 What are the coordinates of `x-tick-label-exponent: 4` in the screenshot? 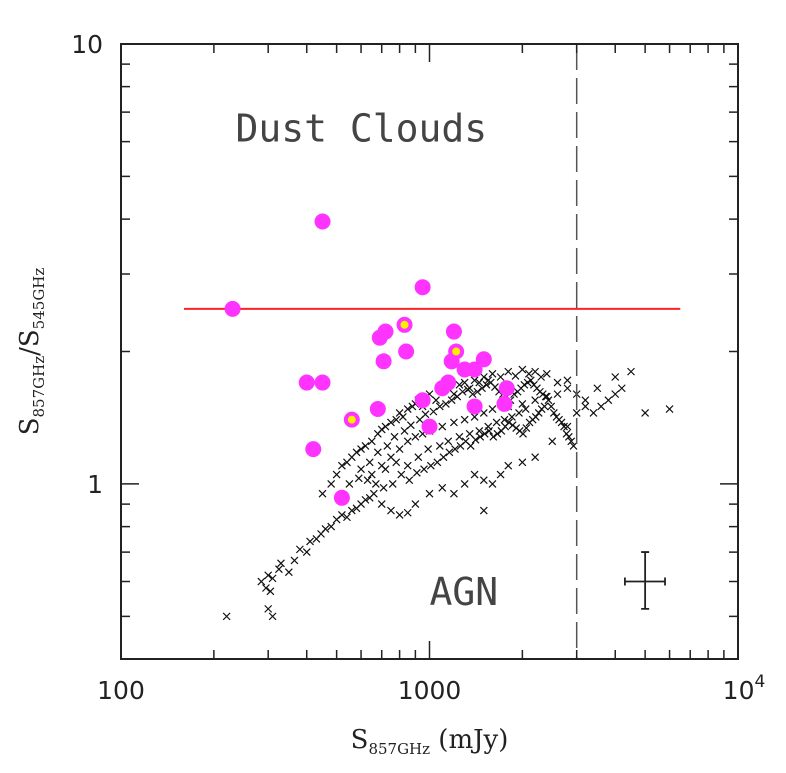 It's located at (759, 682).